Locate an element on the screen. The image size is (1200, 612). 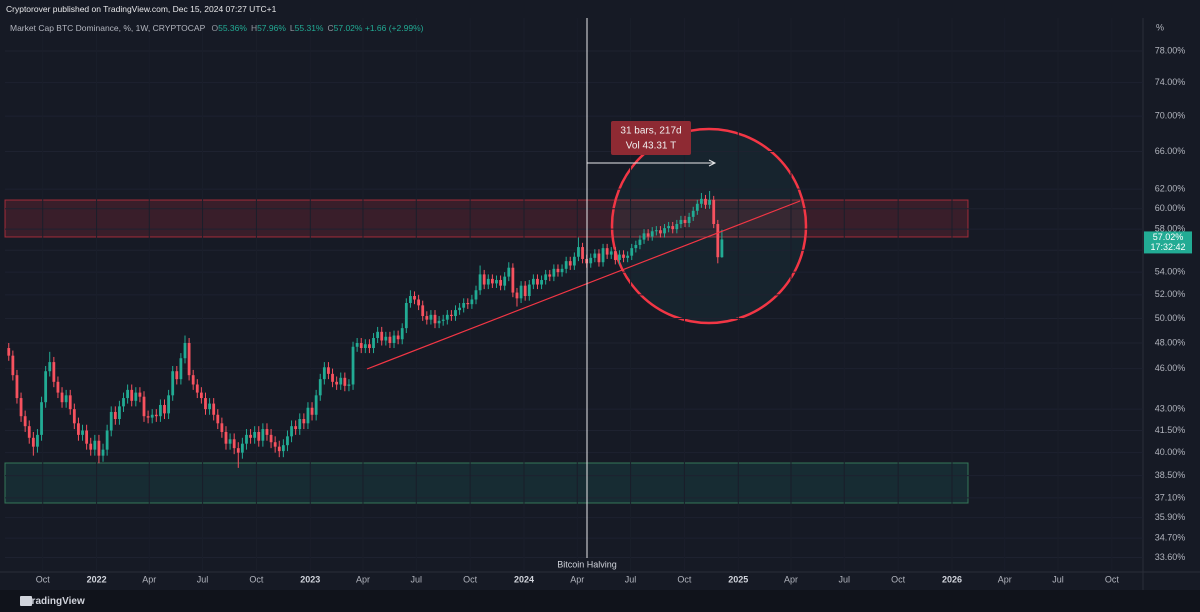
measure-text: Vol 43.31 T is located at coordinates (651, 146).